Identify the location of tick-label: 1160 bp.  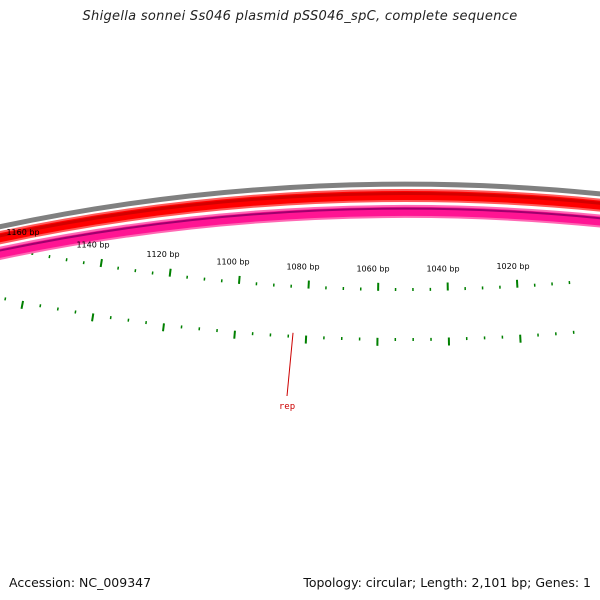
(22, 232).